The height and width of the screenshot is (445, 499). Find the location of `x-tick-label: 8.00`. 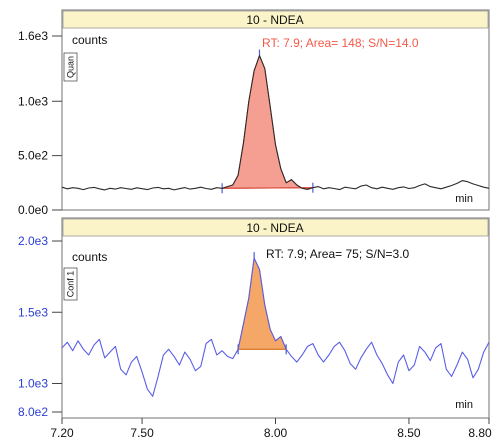

x-tick-label: 8.00 is located at coordinates (276, 433).